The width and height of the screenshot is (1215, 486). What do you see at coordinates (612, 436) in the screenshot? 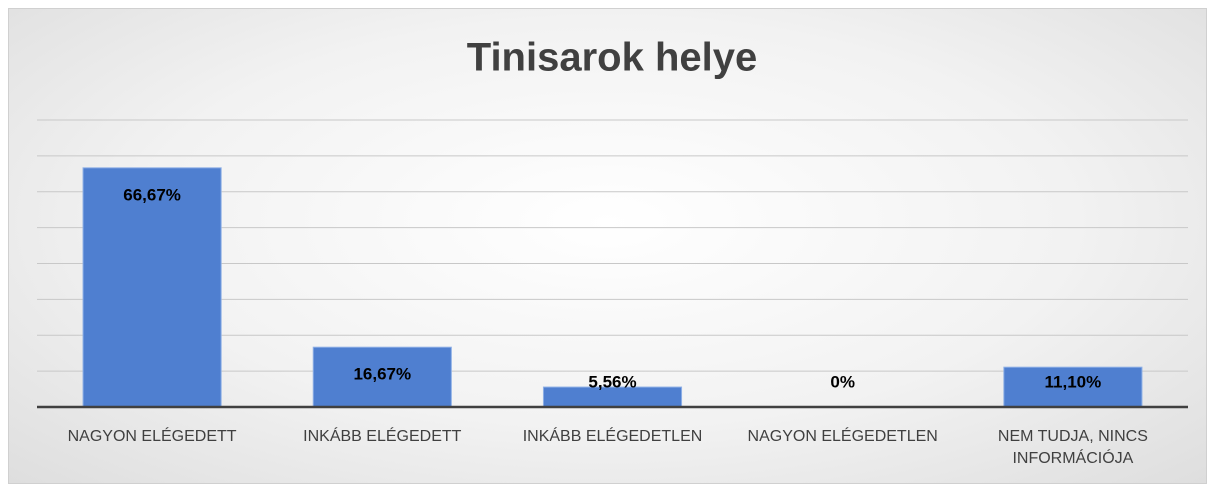
I see `x-tick-label: INKÁBB ELÉGEDETLEN` at bounding box center [612, 436].